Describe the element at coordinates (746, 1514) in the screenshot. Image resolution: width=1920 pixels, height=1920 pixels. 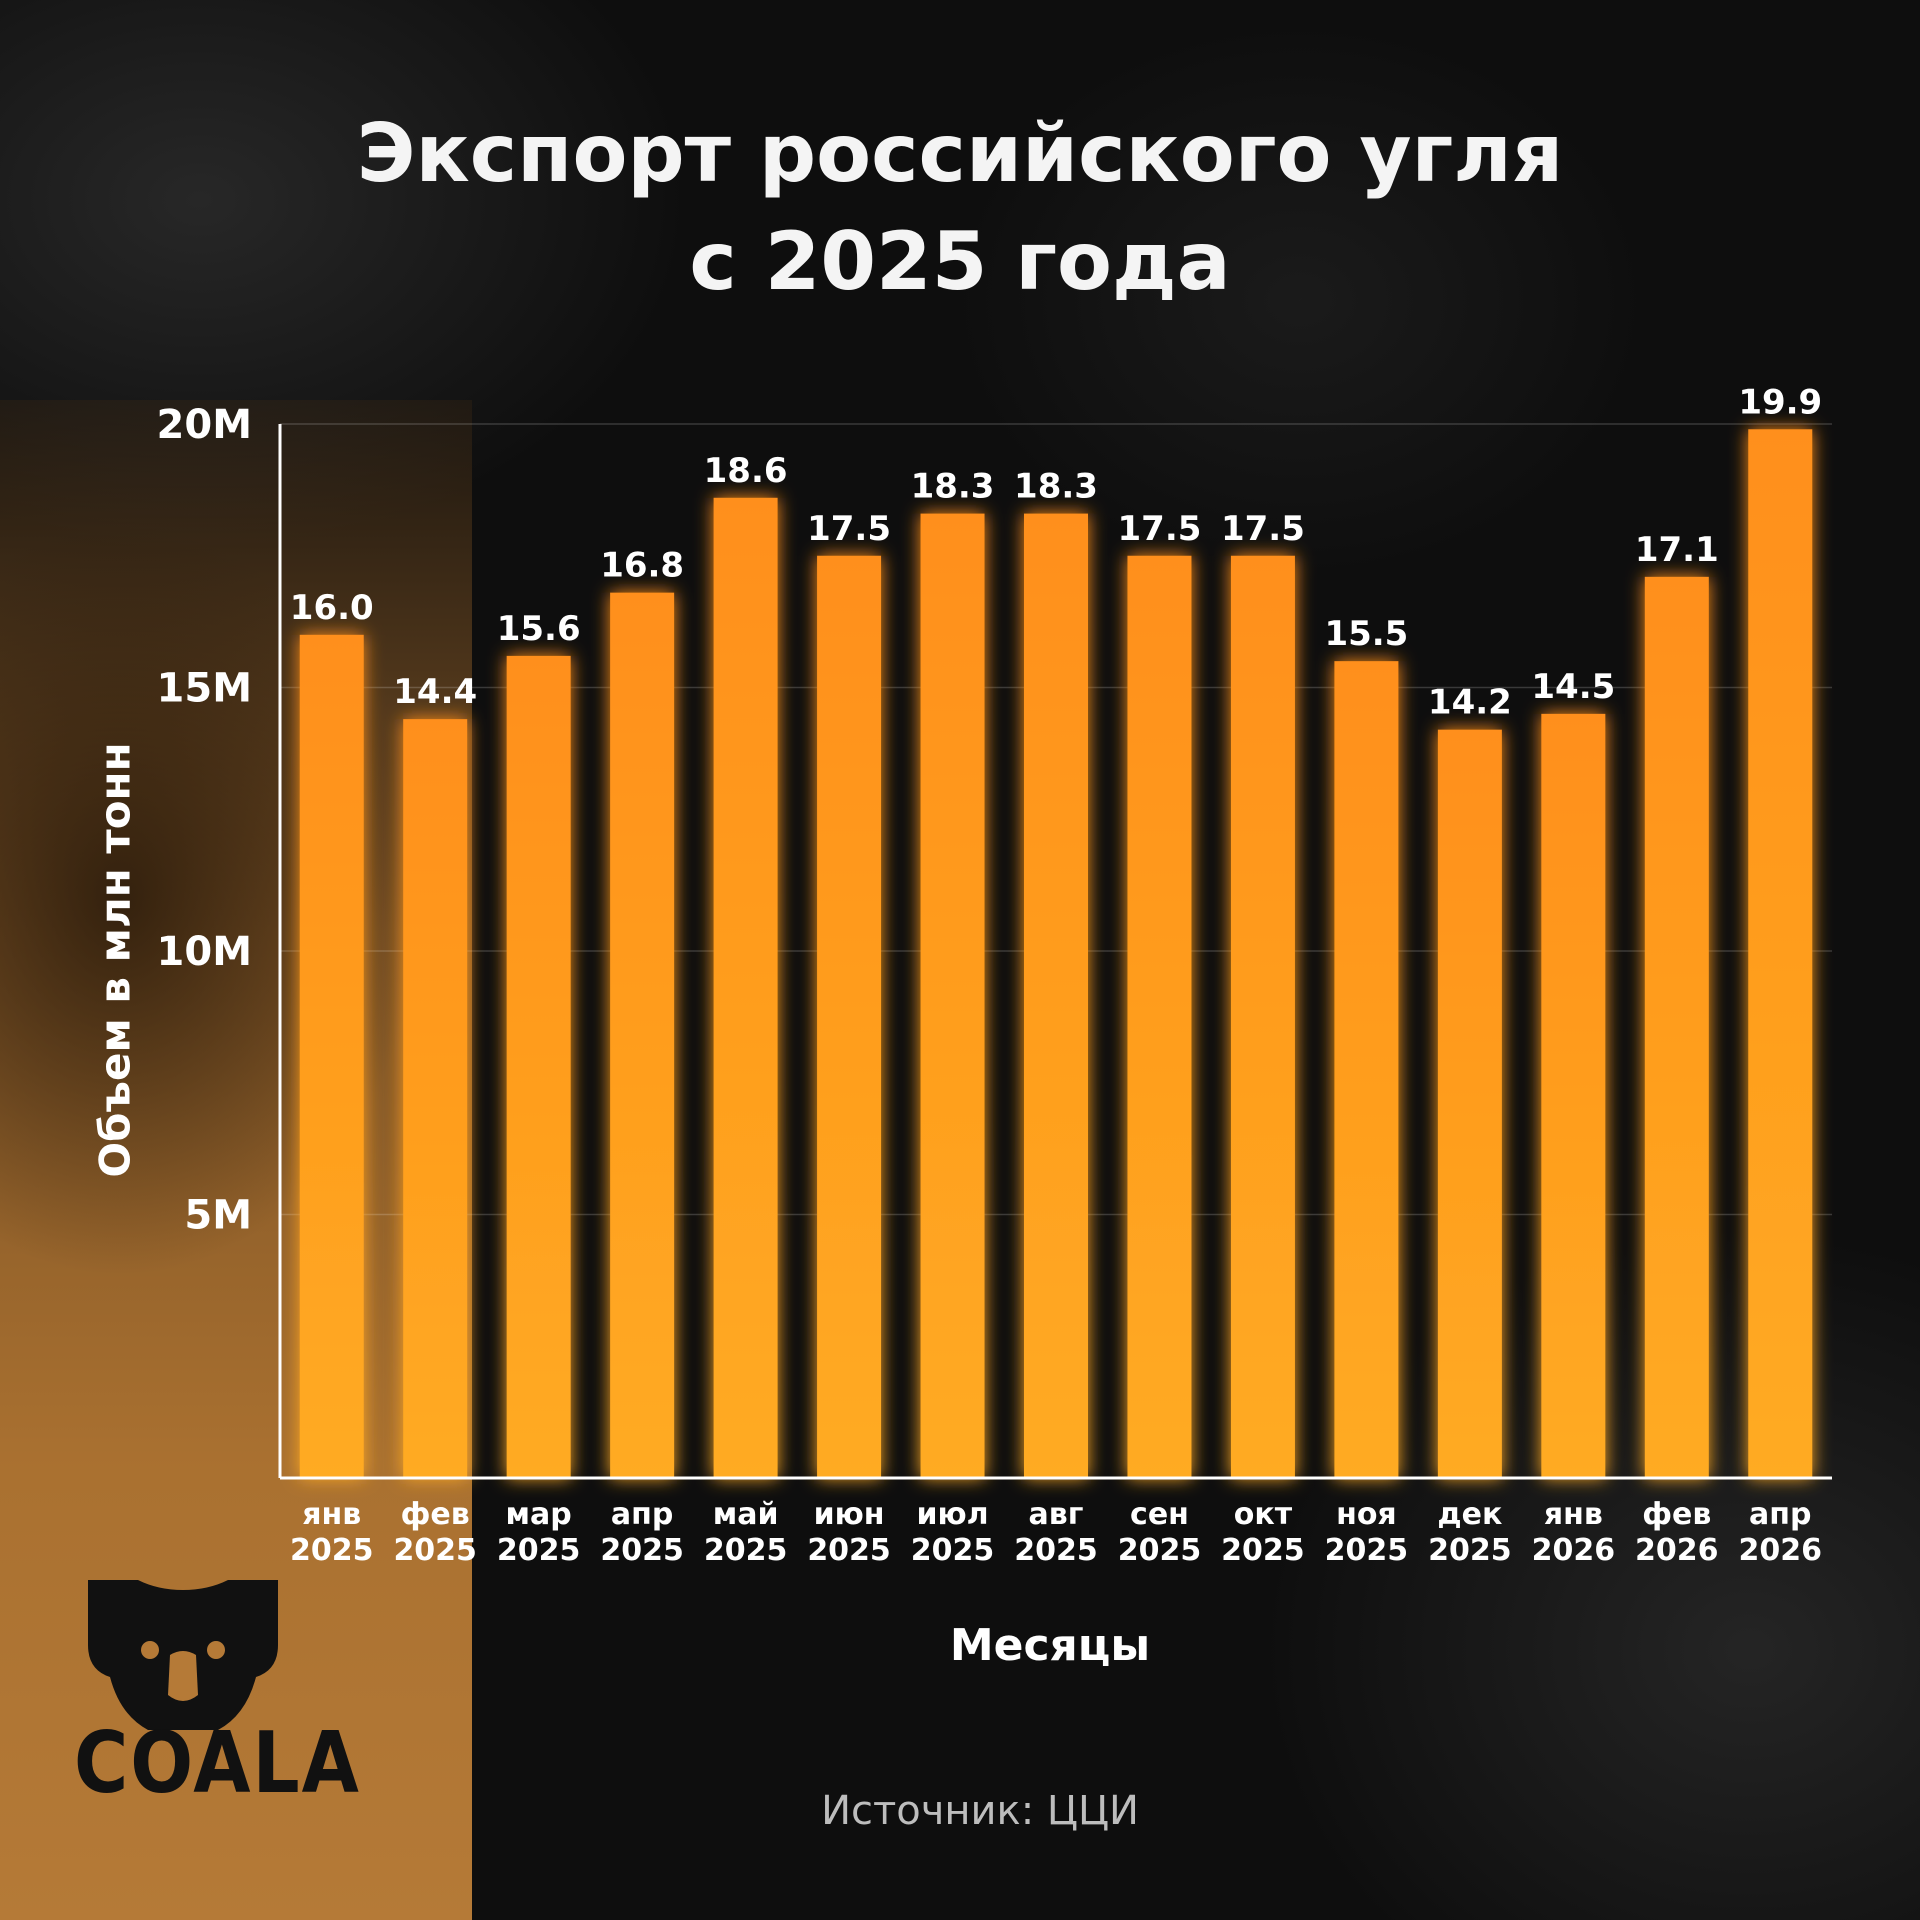
I see `x-tick-month: май` at that location.